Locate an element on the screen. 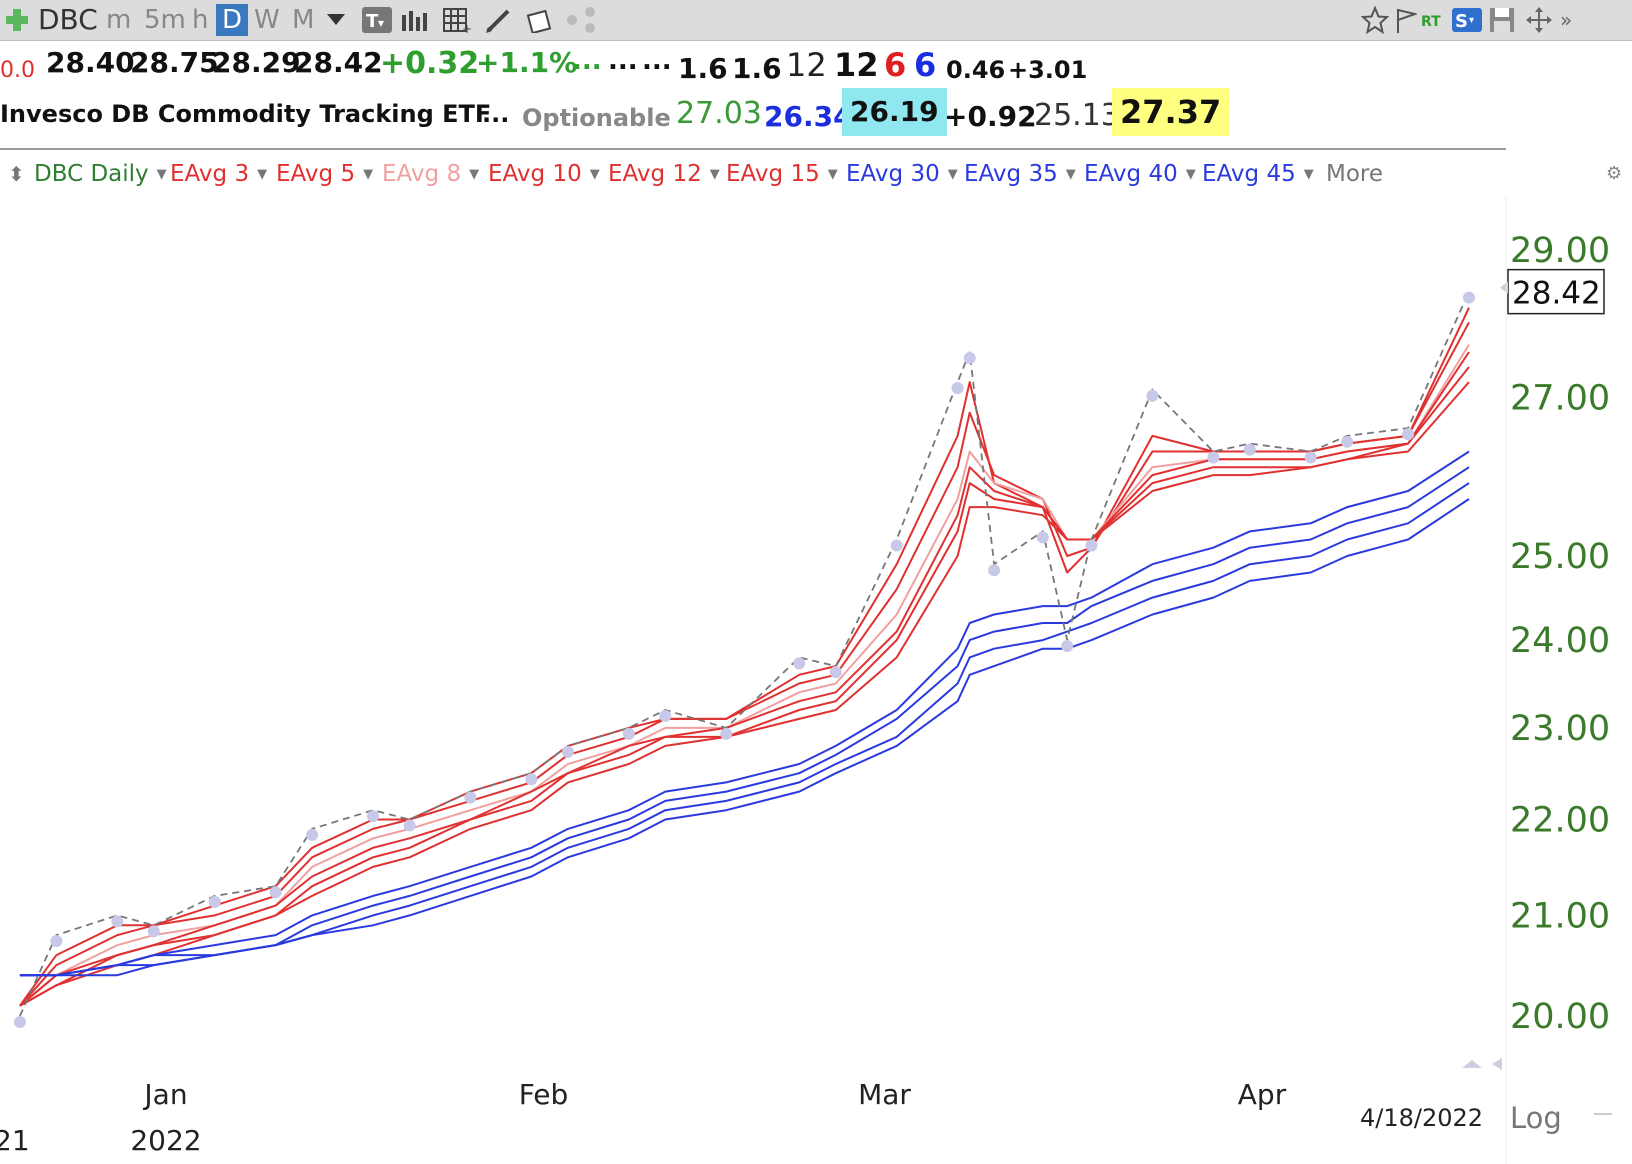 This screenshot has width=1632, height=1164. study-eavg-8: EAvg 8 ▼ is located at coordinates (430, 174).